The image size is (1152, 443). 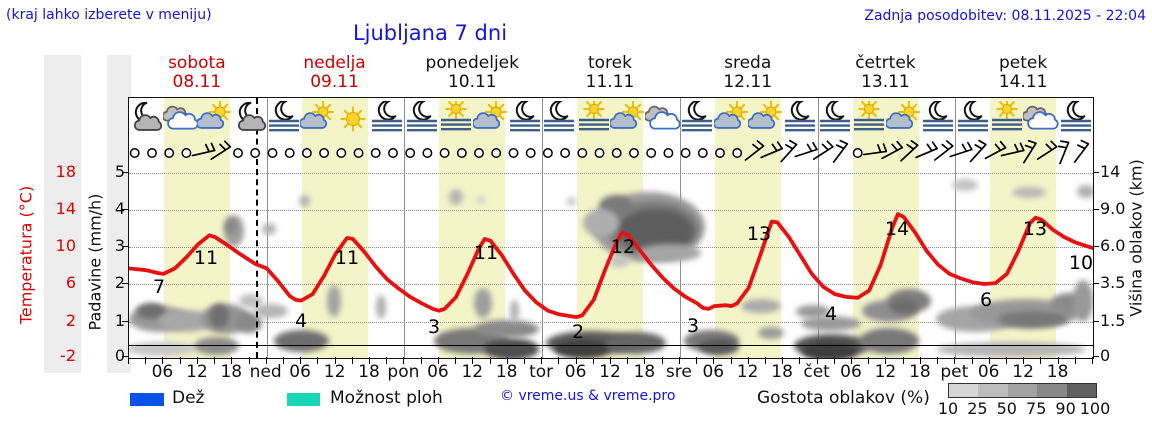 What do you see at coordinates (403, 372) in the screenshot?
I see `day-abbrev-label: pon` at bounding box center [403, 372].